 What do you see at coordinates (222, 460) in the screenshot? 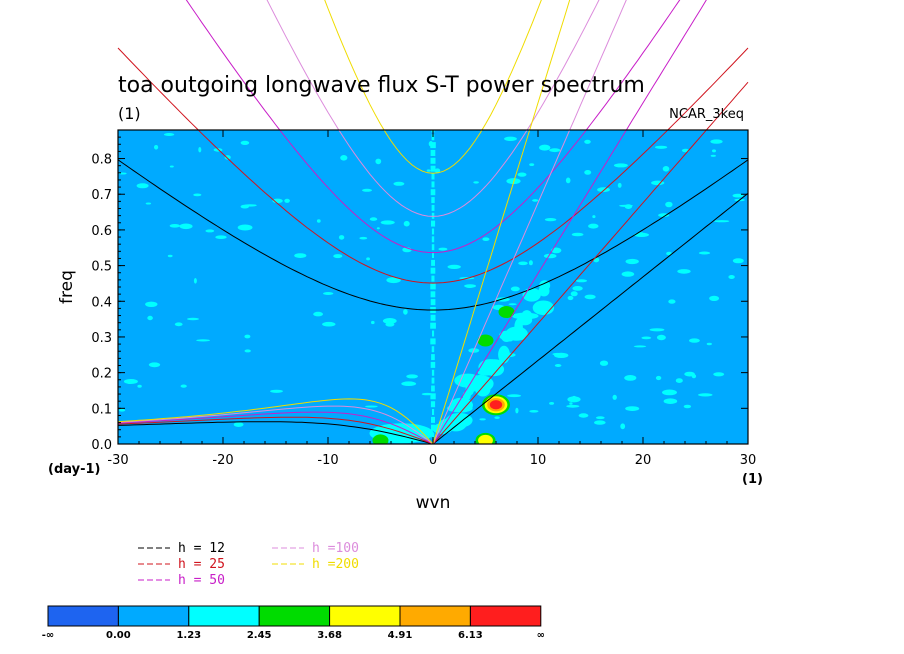
I see `x-tick-label: -20` at bounding box center [222, 460].